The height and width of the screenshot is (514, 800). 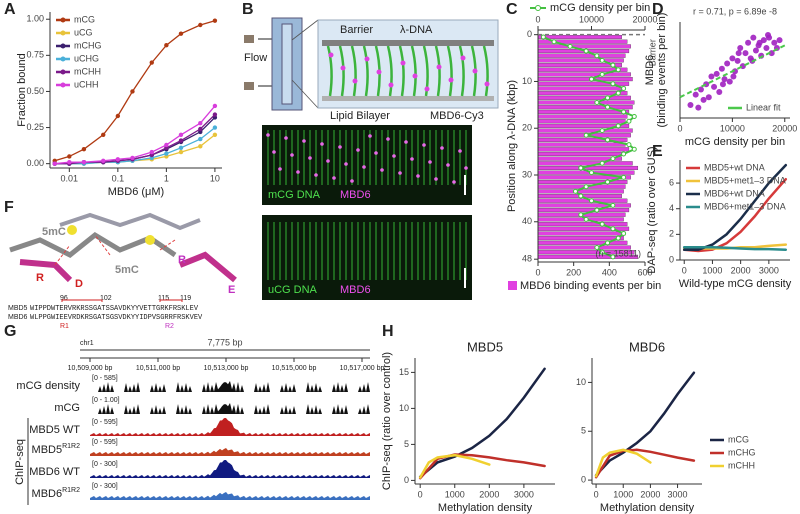 I want to click on legend-label: uCG, so click(x=83, y=32).